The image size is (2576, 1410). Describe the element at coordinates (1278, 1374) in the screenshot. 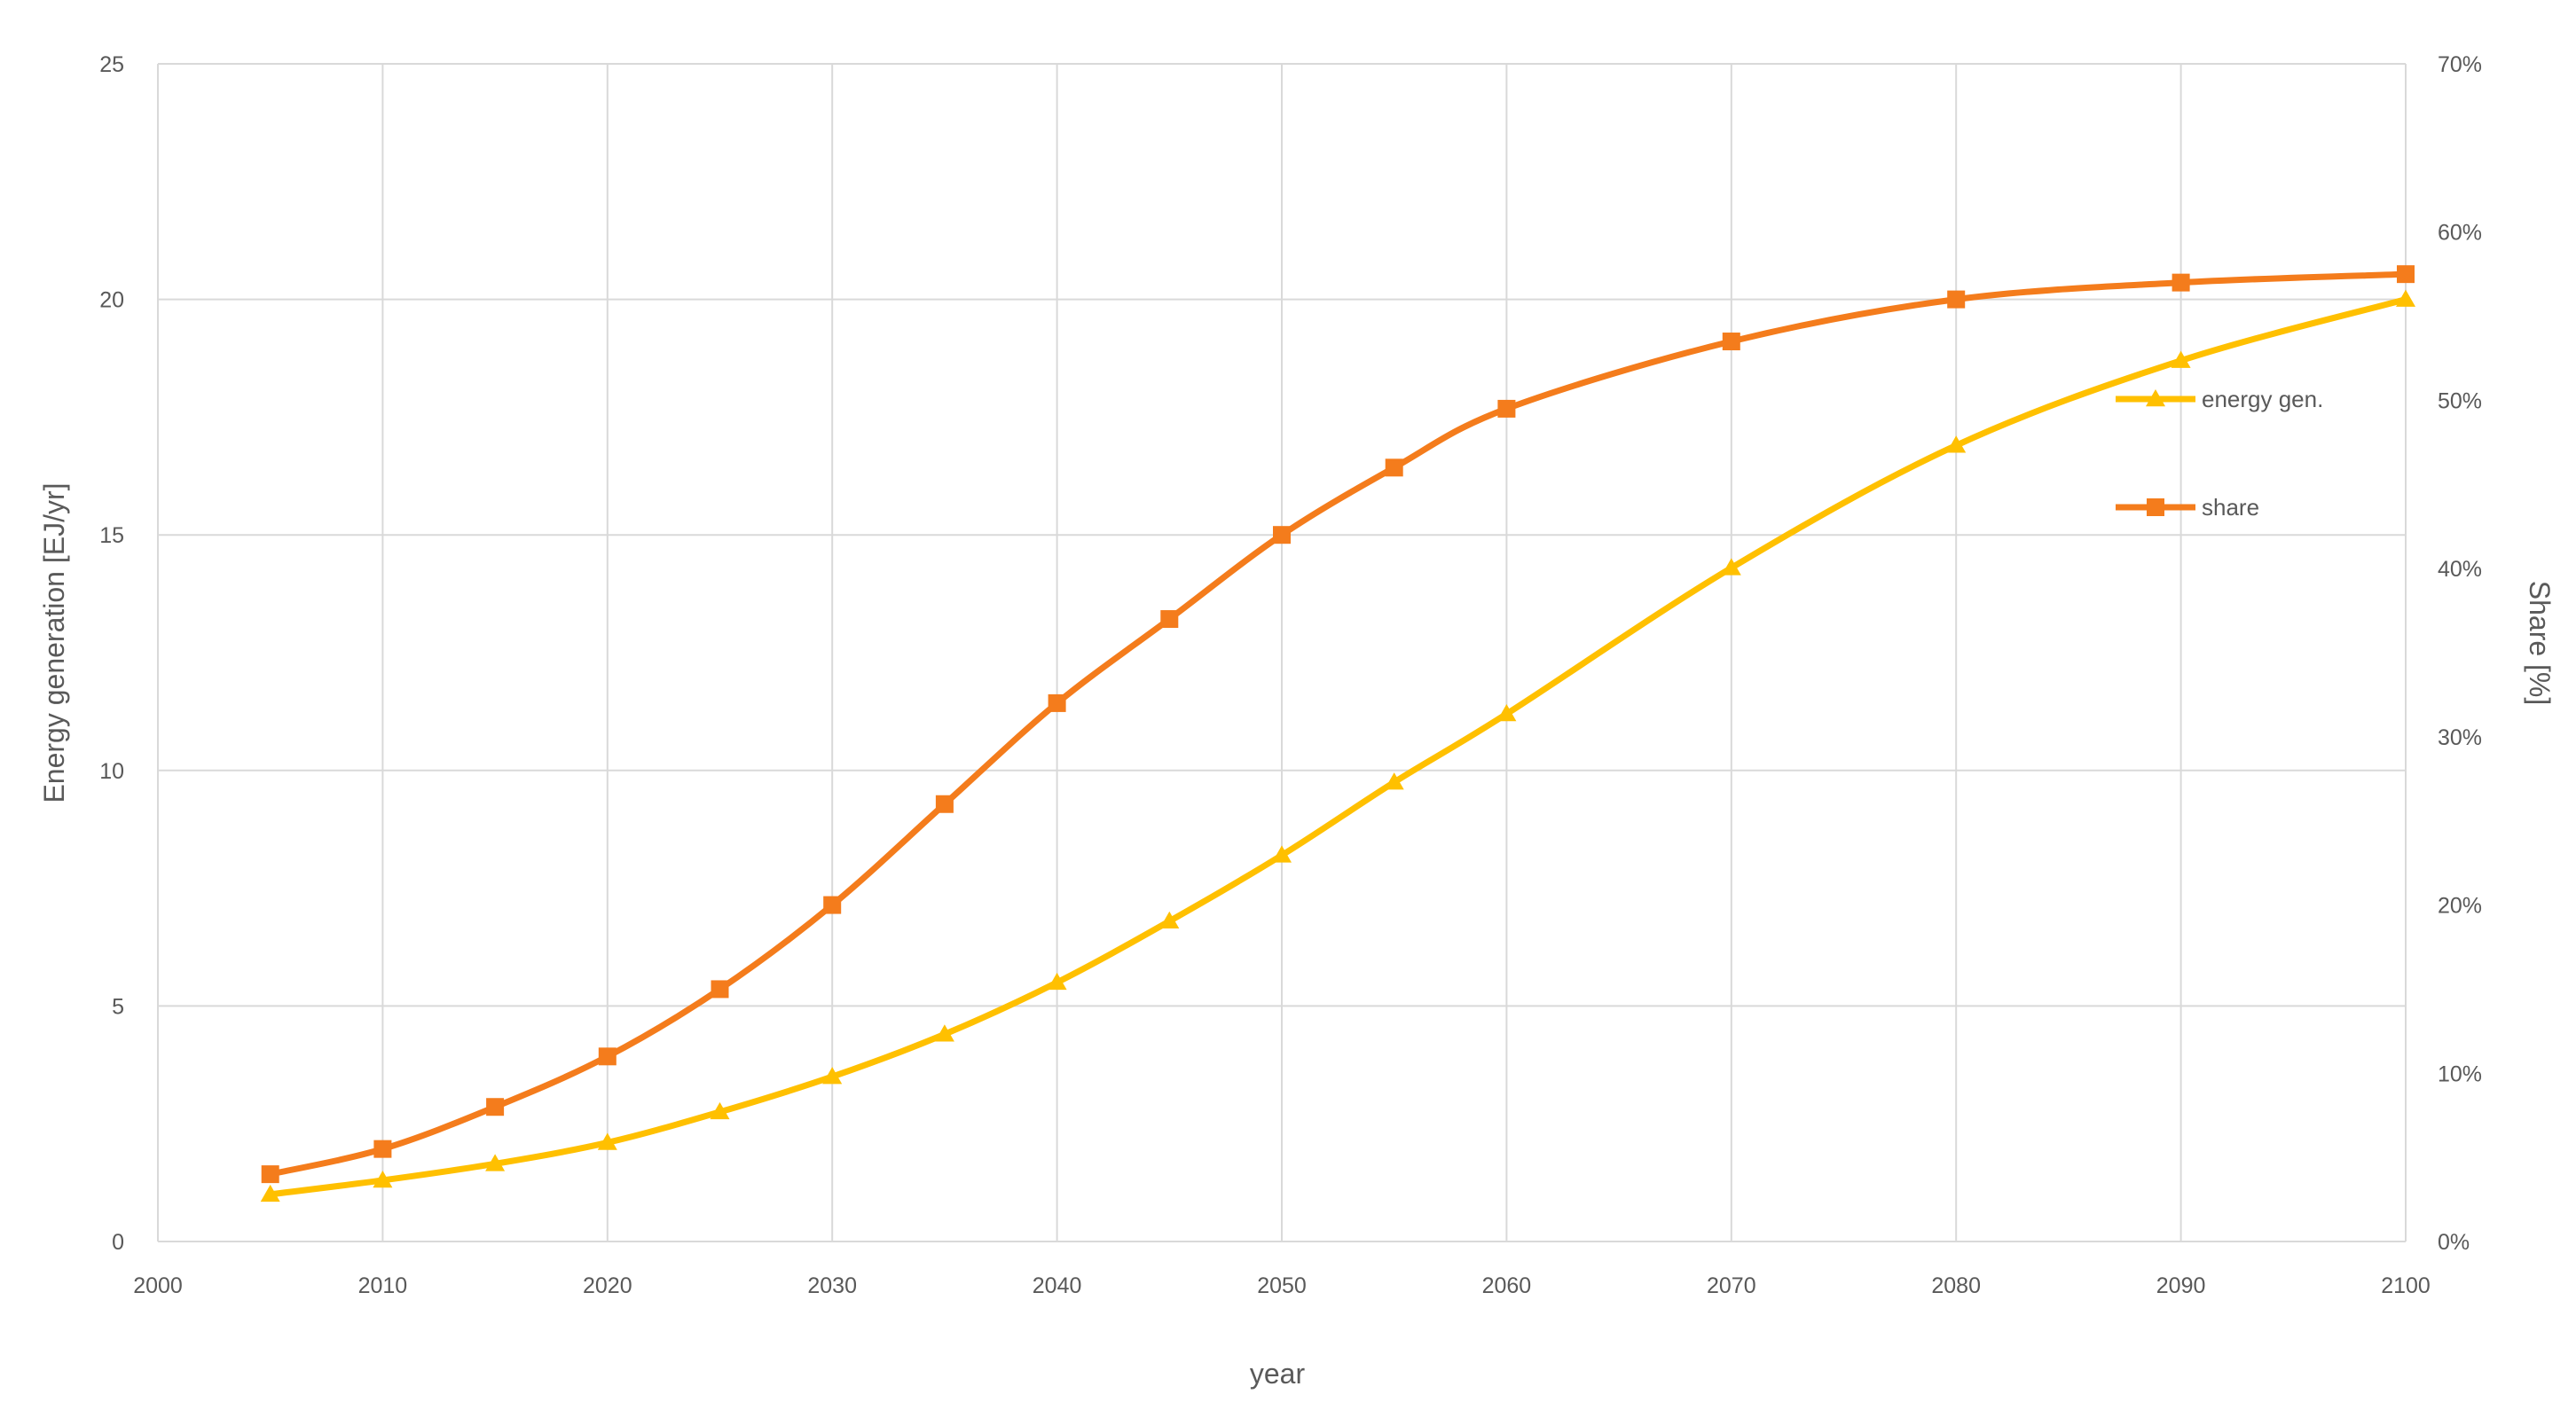

I see `x-axis-title: year` at that location.